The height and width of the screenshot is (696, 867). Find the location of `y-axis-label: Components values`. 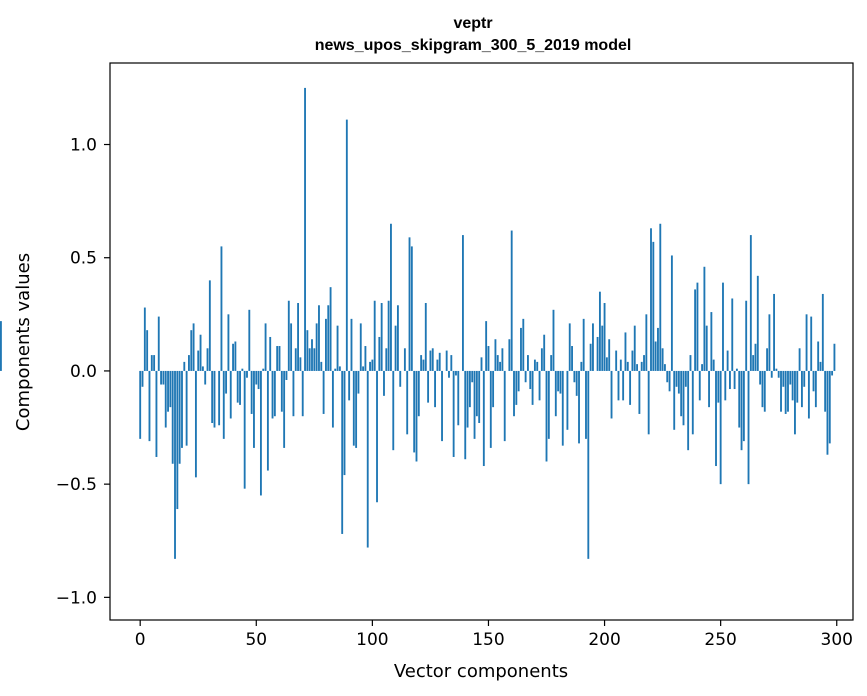

y-axis-label: Components values is located at coordinates (23, 342).